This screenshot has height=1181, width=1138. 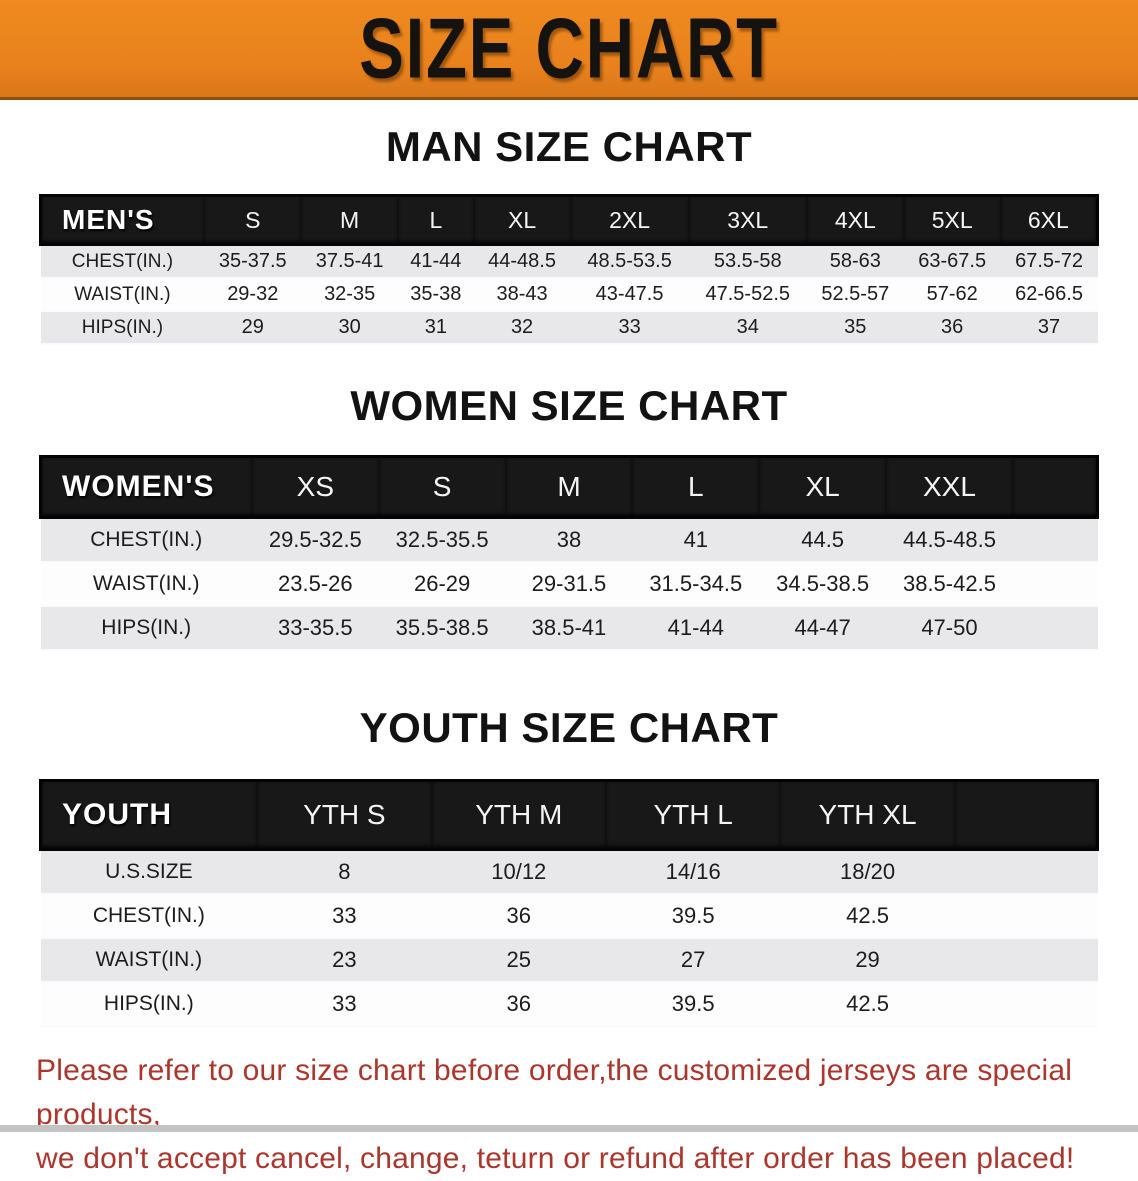 I want to click on size-column-header: YTH M, so click(x=518, y=815).